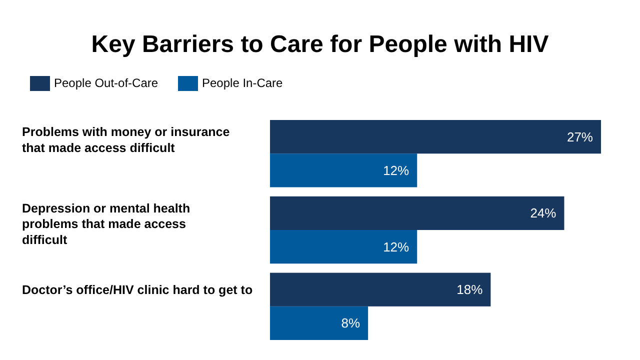  Describe the element at coordinates (543, 213) in the screenshot. I see `data-label: 24%` at that location.